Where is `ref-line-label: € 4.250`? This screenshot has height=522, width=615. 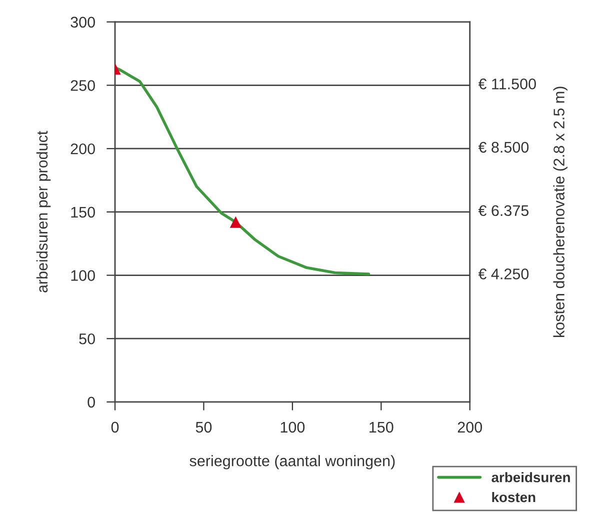 ref-line-label: € 4.250 is located at coordinates (503, 274).